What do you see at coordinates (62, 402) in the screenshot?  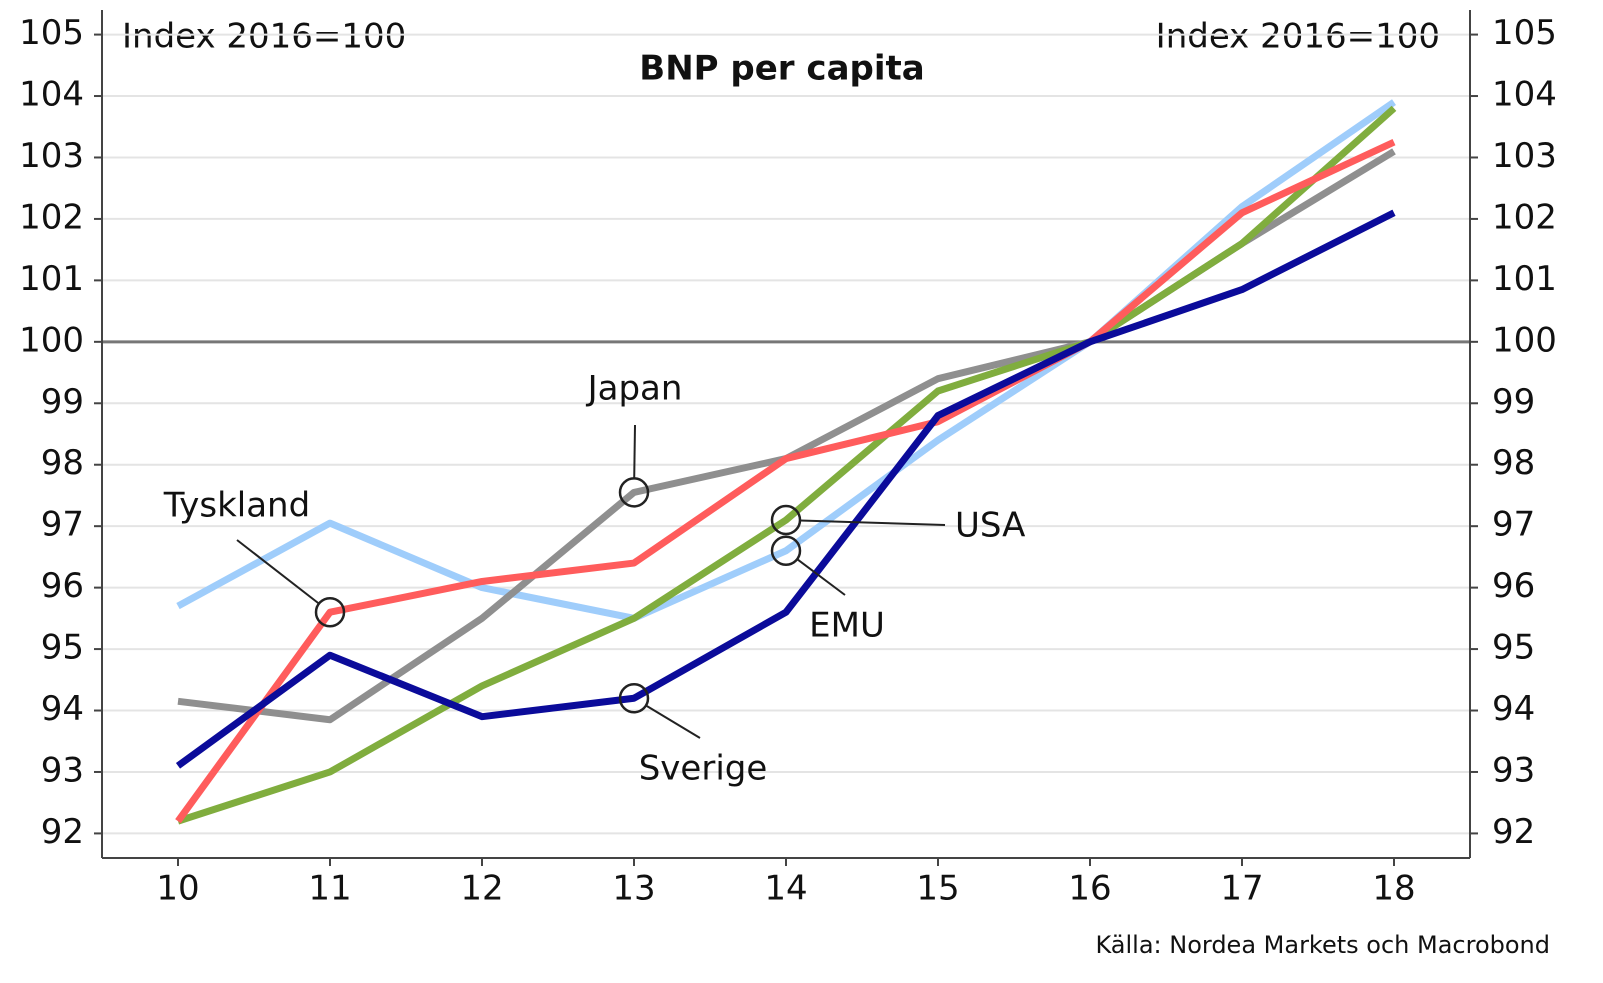 I see `y-tick-label: 99` at bounding box center [62, 402].